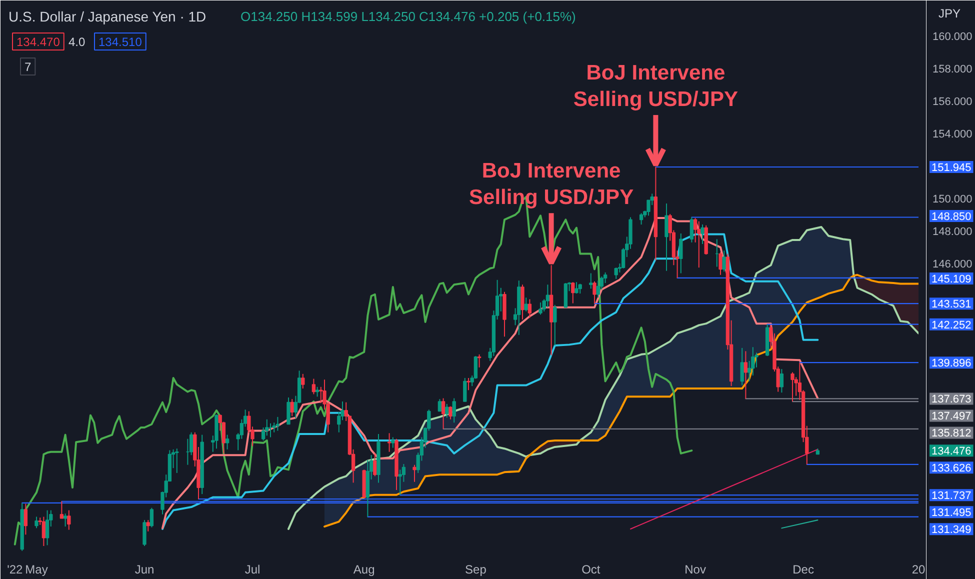 Image resolution: width=975 pixels, height=579 pixels. Describe the element at coordinates (952, 217) in the screenshot. I see `data-label: 148.850` at that location.